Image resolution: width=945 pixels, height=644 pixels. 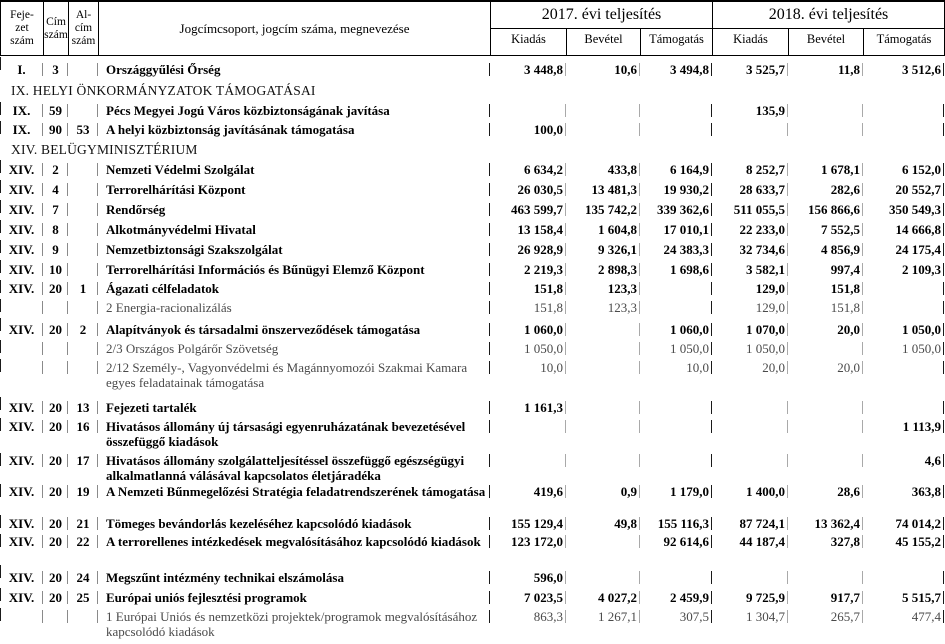 I want to click on value-2018-bevetel: 1 678,1, so click(x=825, y=170).